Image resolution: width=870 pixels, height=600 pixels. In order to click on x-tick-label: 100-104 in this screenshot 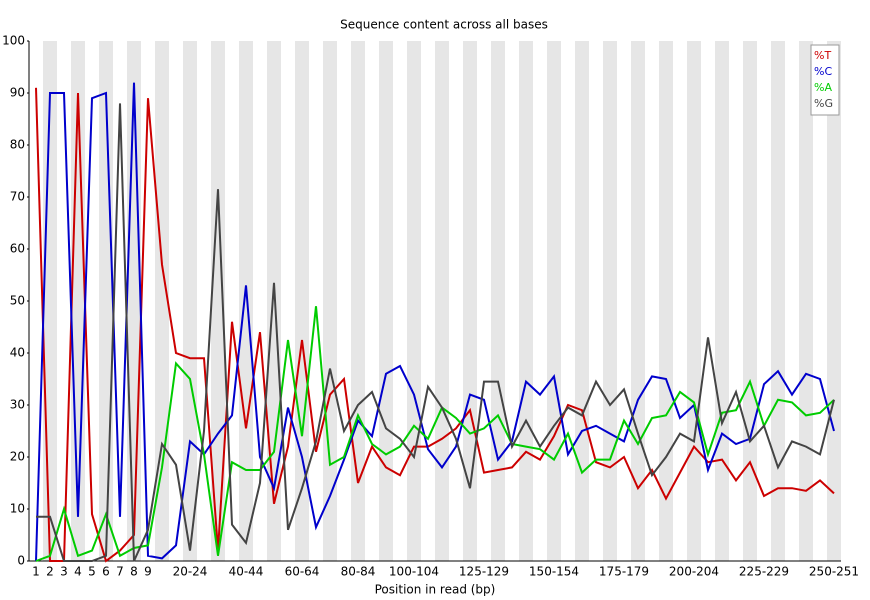, I will do `click(414, 572)`.